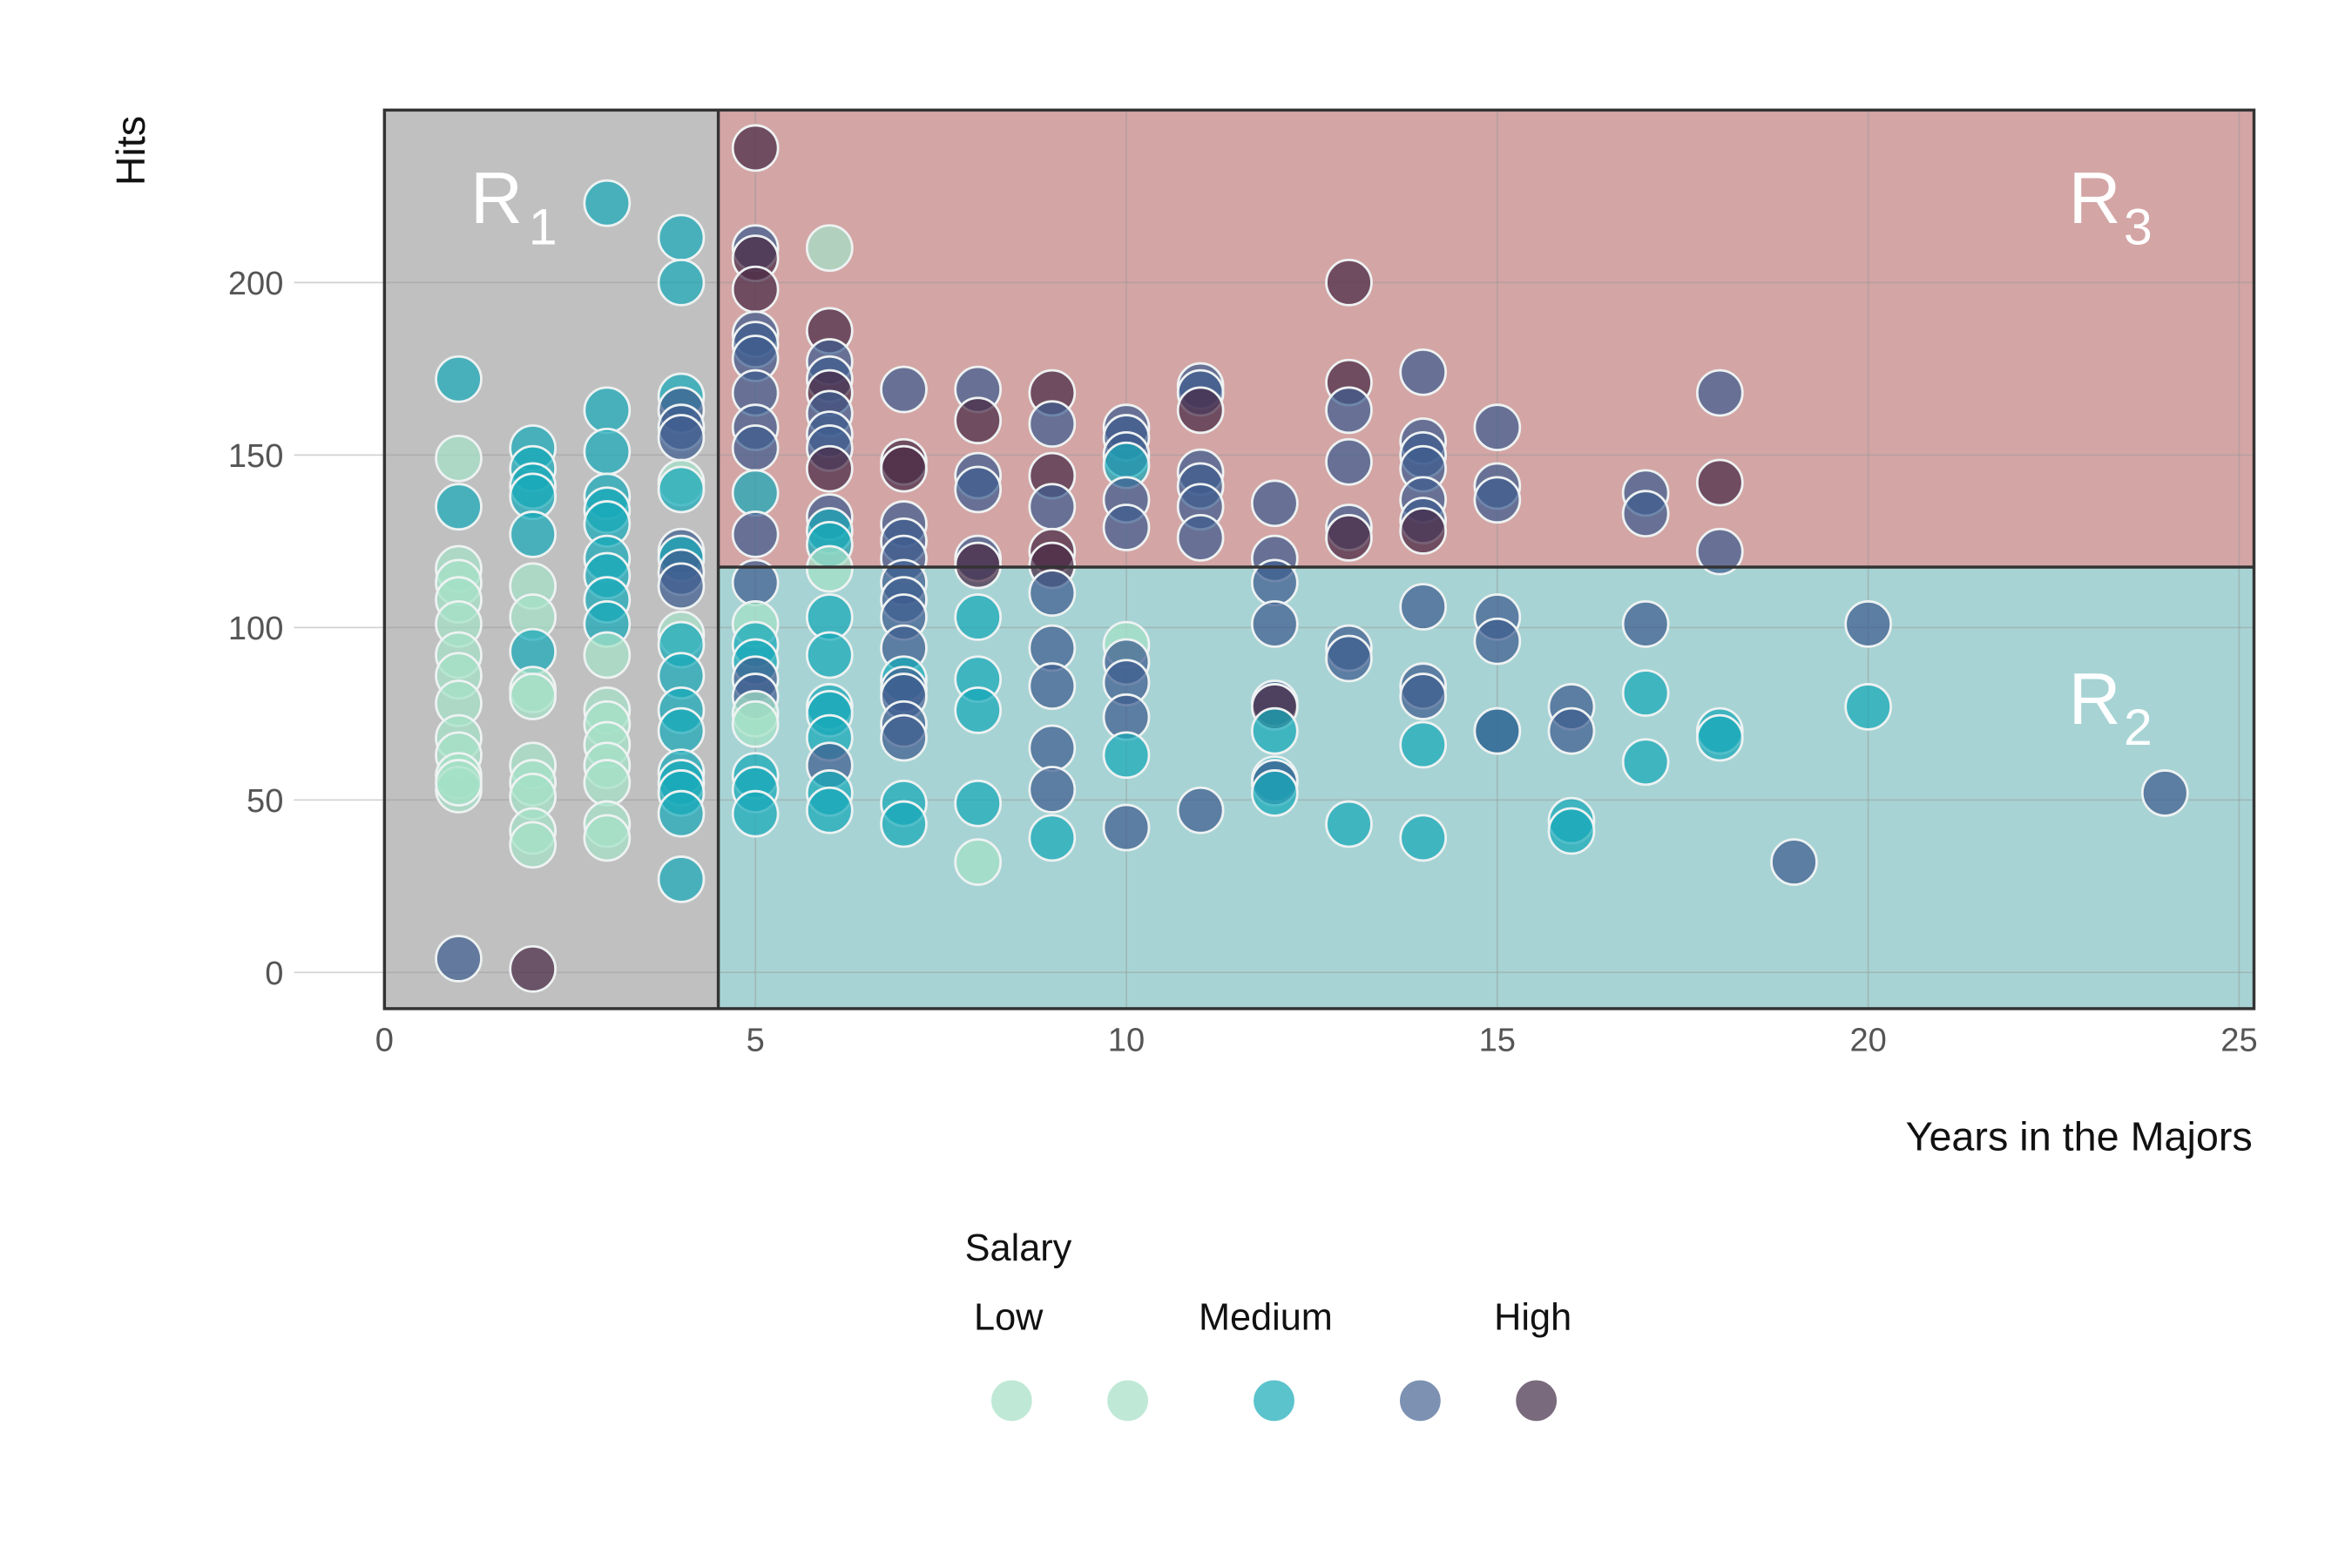  What do you see at coordinates (1018, 1248) in the screenshot?
I see `legend-title: Salary` at bounding box center [1018, 1248].